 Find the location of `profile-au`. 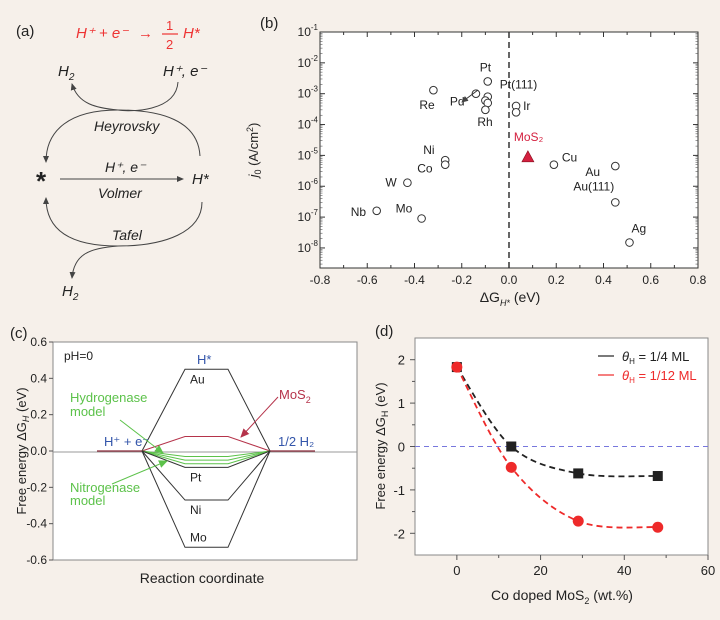

profile-au is located at coordinates (206, 410).